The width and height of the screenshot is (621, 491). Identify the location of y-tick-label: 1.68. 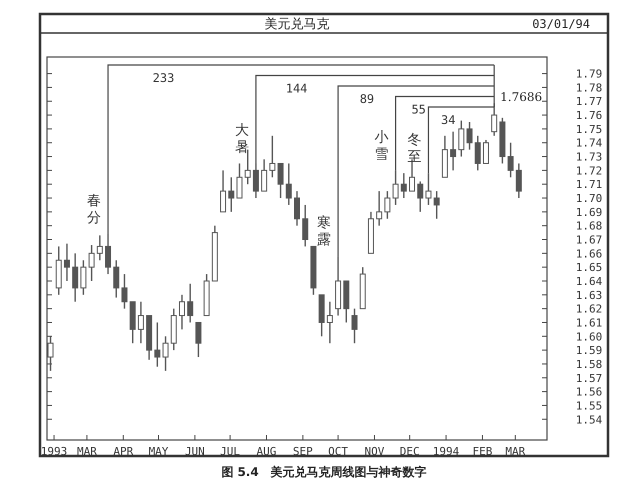
(589, 226).